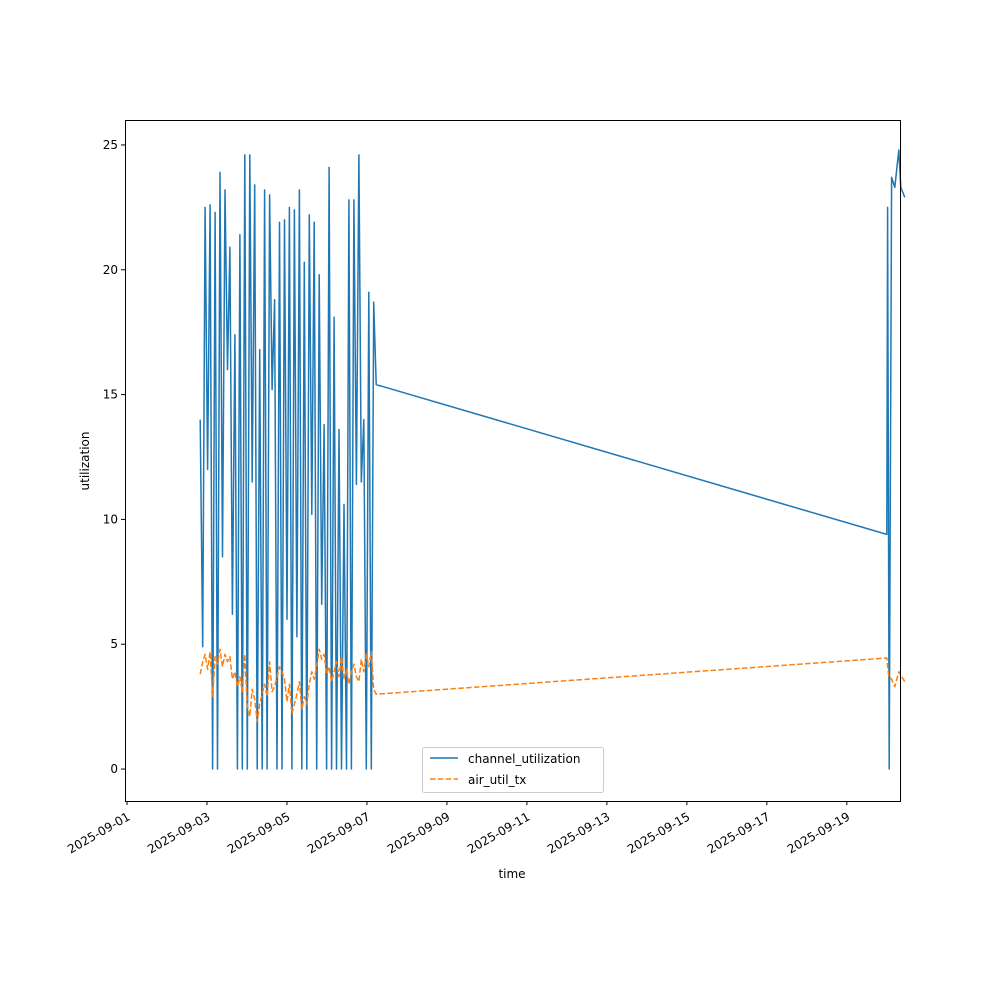  I want to click on y-tick-label: 15, so click(110, 395).